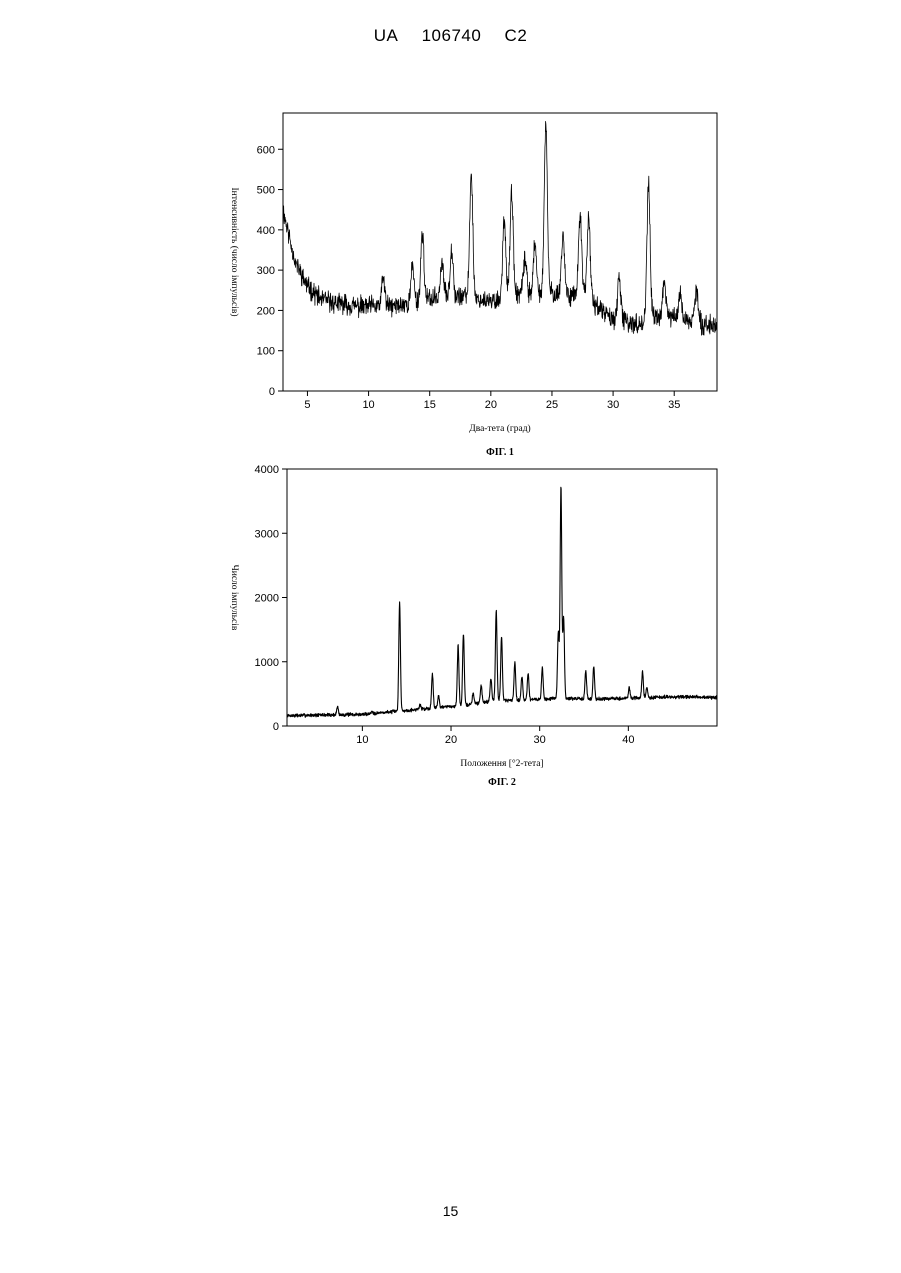 Image resolution: width=901 pixels, height=1273 pixels. Describe the element at coordinates (234, 598) in the screenshot. I see `y-axis-title: Число імпульсів` at that location.